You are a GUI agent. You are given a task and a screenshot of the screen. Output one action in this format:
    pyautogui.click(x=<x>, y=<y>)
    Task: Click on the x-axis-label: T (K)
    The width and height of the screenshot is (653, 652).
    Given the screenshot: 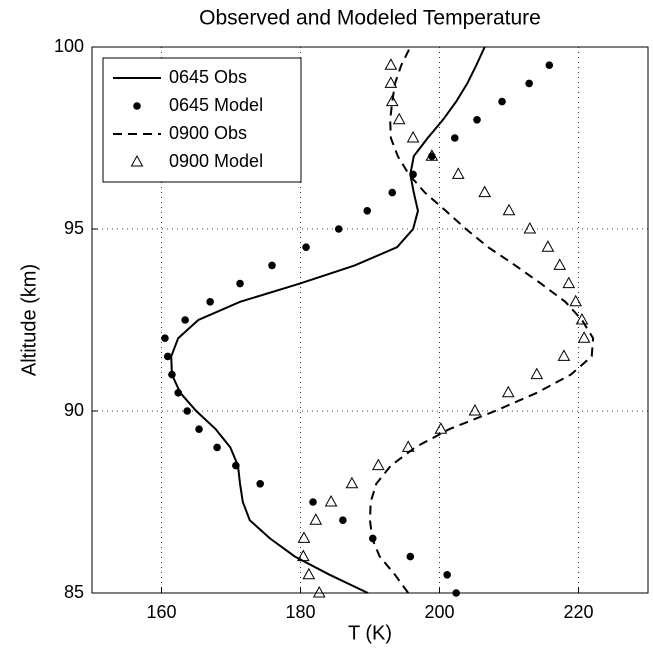 What is the action you would take?
    pyautogui.click(x=370, y=633)
    